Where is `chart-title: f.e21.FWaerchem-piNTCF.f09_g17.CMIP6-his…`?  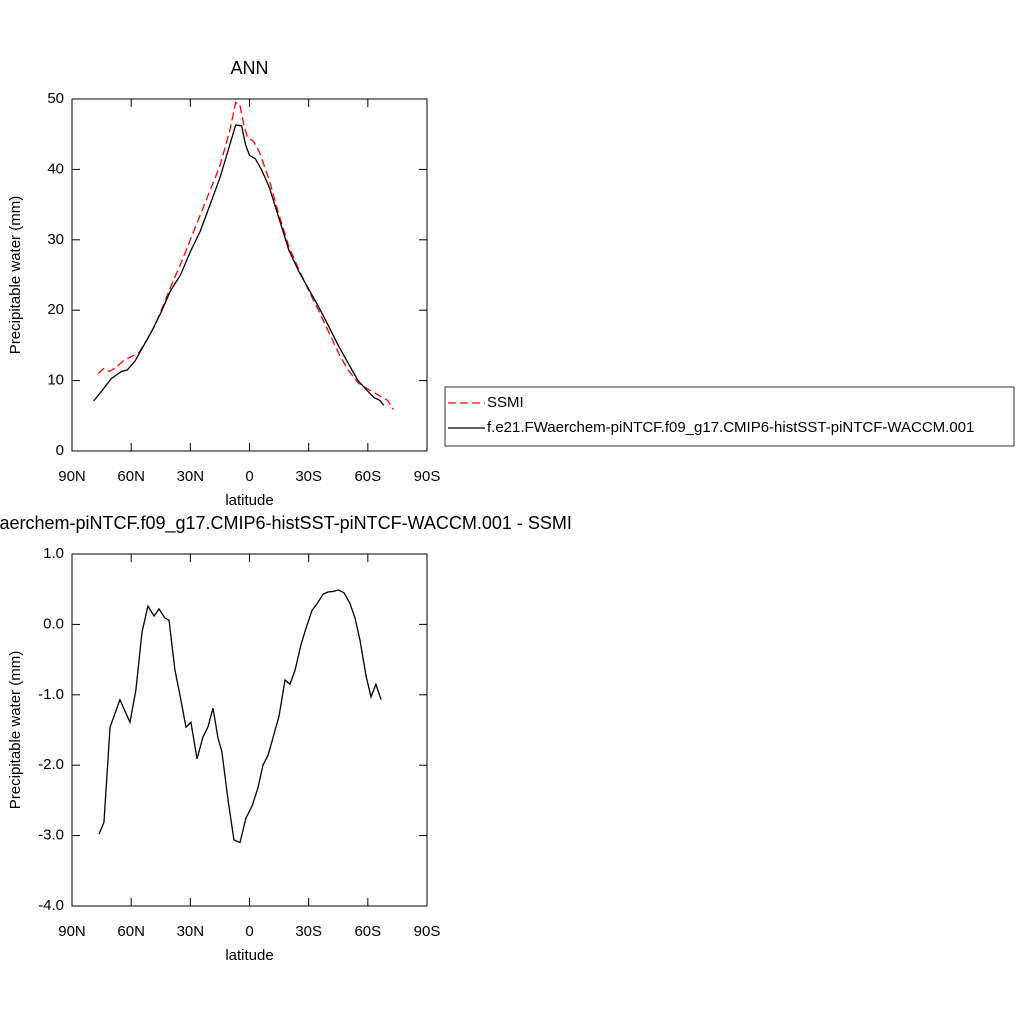
chart-title: f.e21.FWaerchem-piNTCF.f09_g17.CMIP6-his… is located at coordinates (286, 523).